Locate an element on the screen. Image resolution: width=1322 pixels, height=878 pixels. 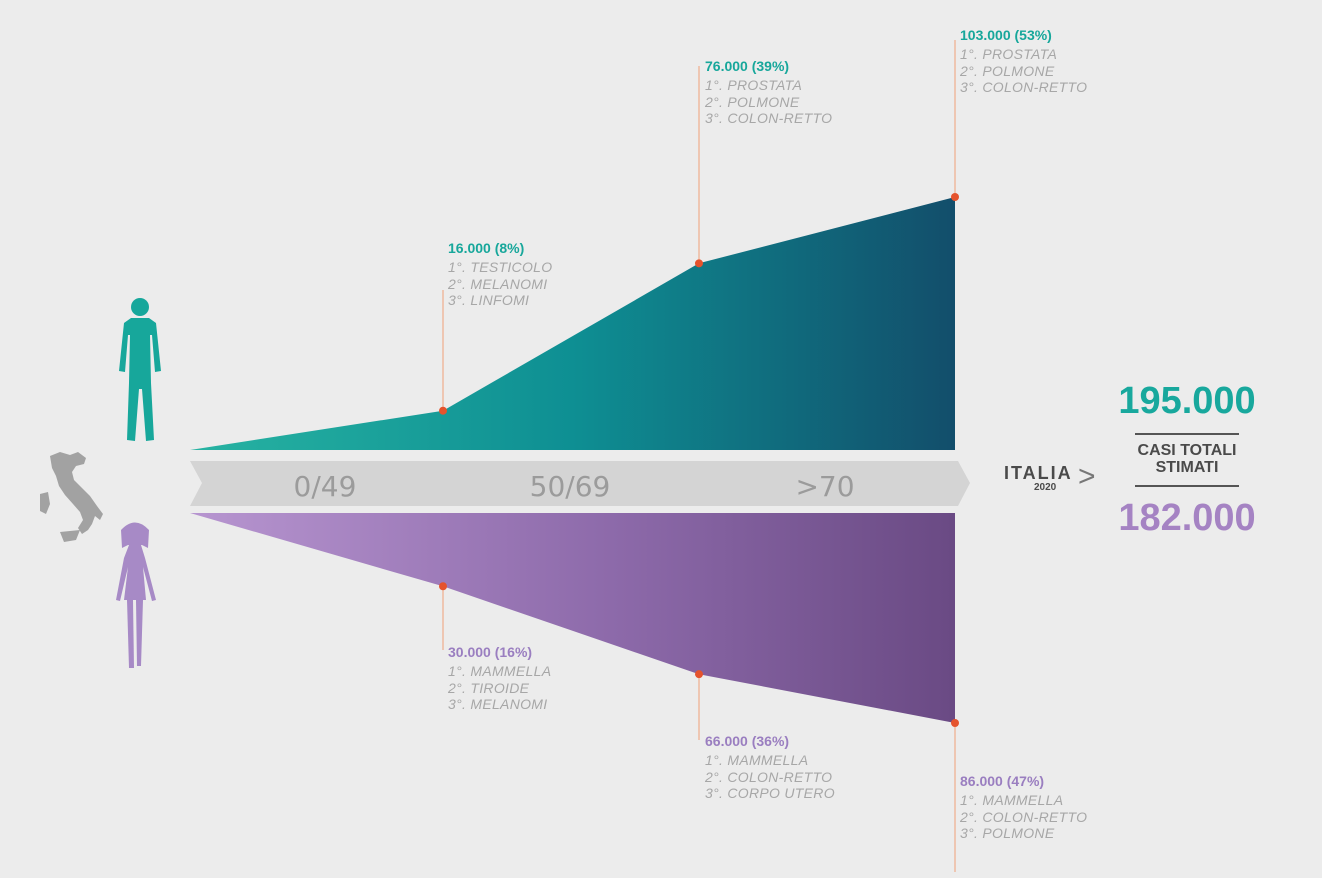
female-area is located at coordinates (572, 618).